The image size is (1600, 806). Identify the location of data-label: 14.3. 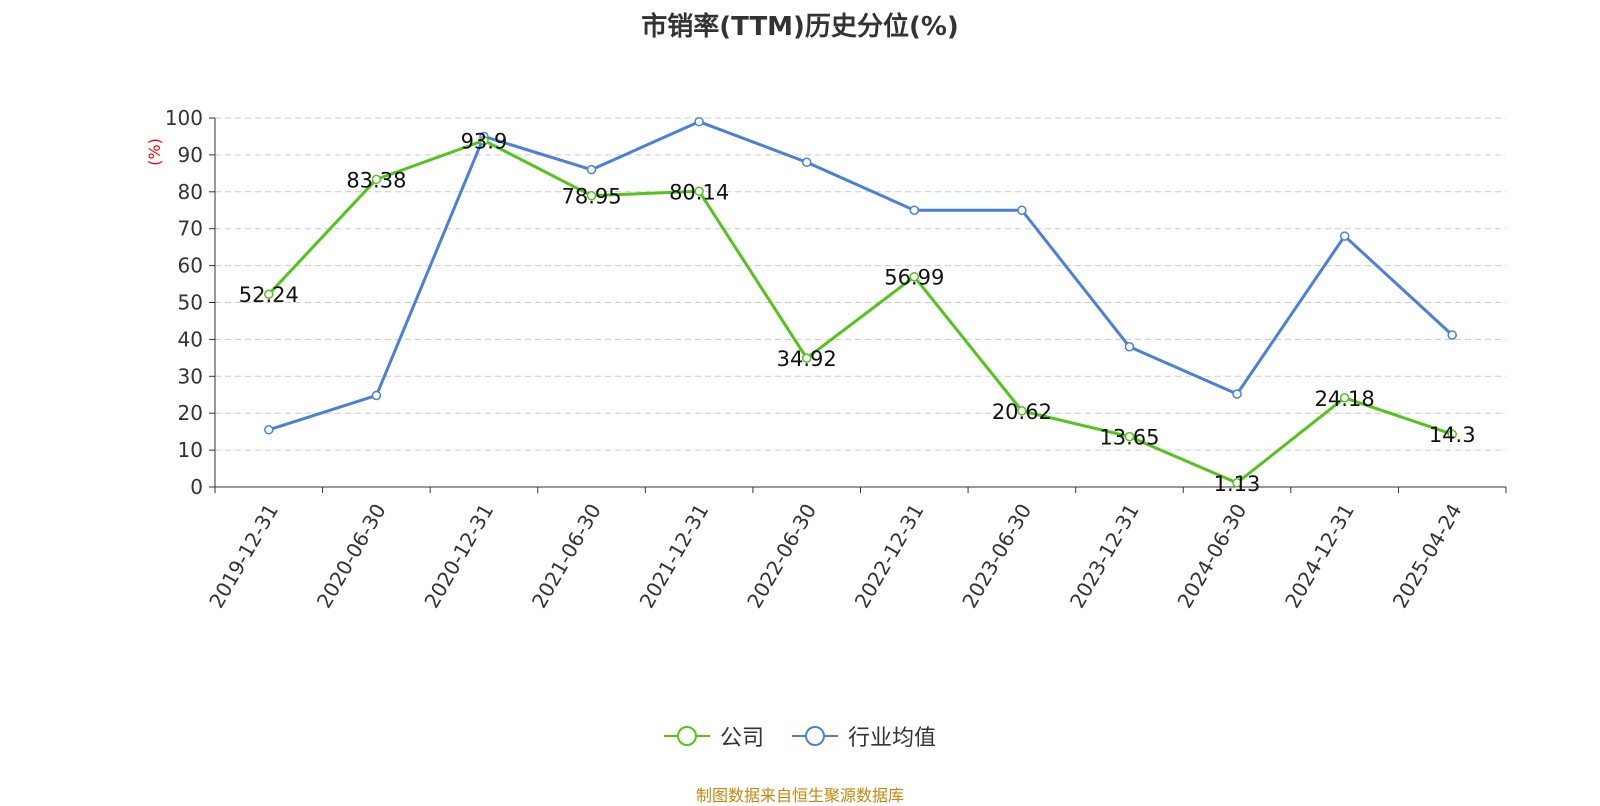
(1452, 435).